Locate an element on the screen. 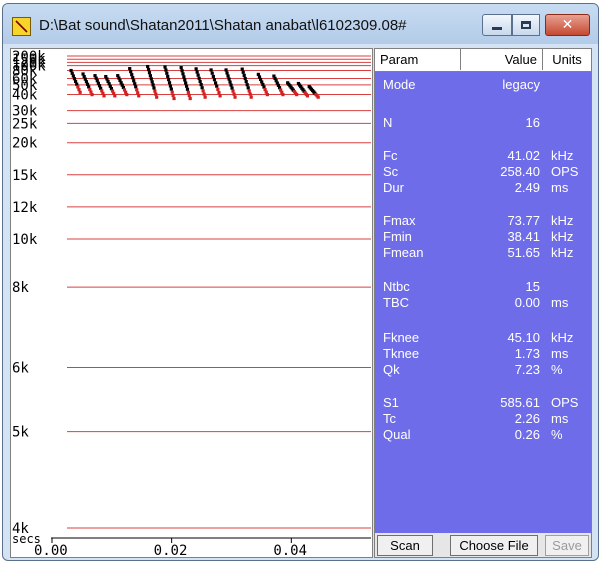  param-row-fc: Fc 41.02 kHz is located at coordinates (483, 156).